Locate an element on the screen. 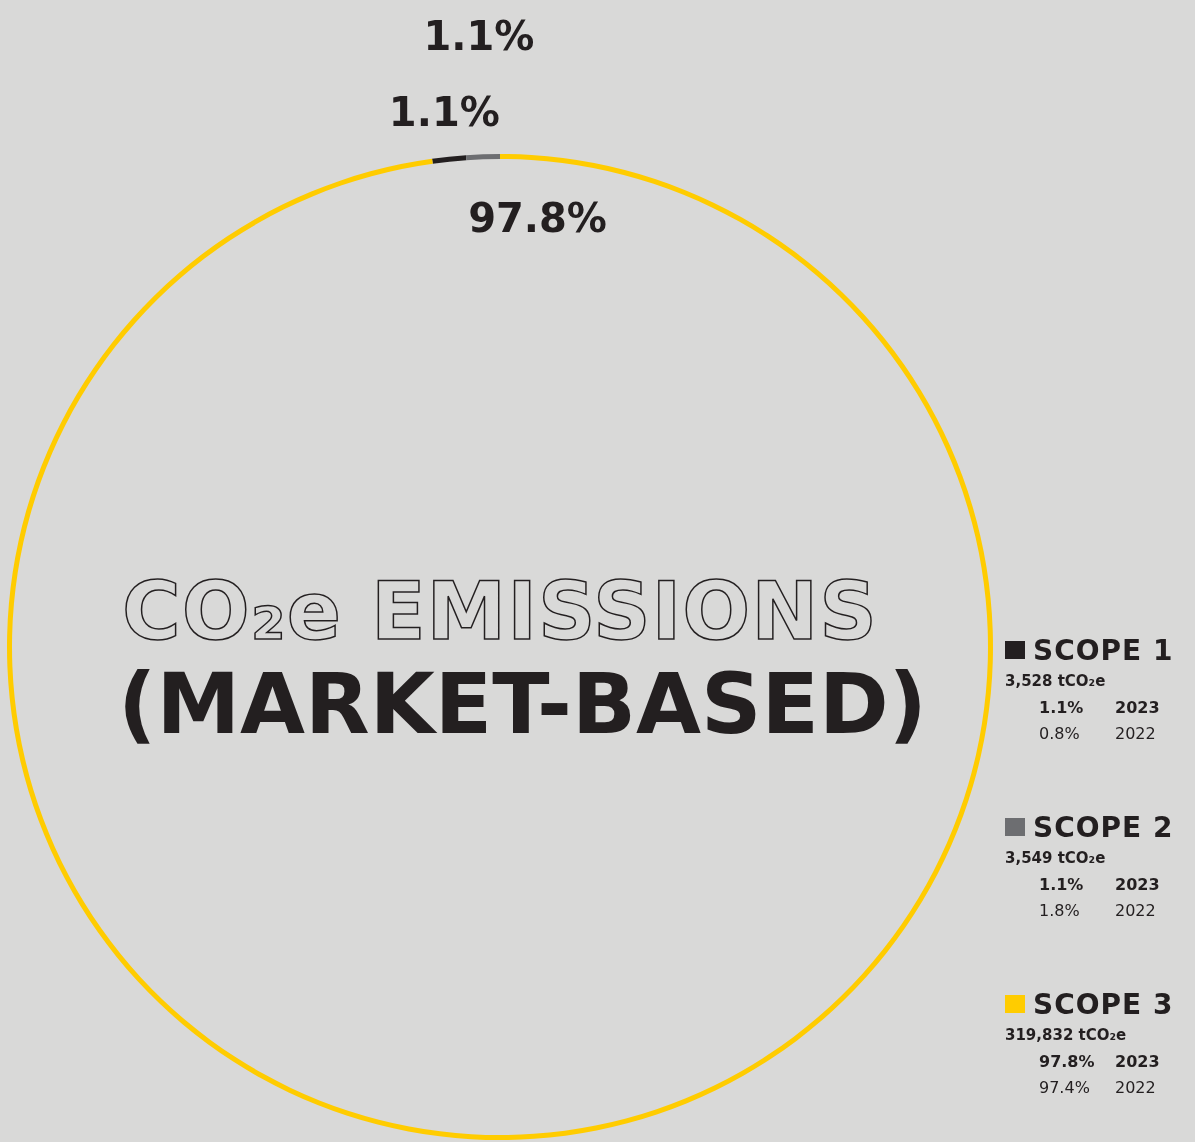 The image size is (1195, 1142). legend-label: SCOPE 1 is located at coordinates (1103, 650).